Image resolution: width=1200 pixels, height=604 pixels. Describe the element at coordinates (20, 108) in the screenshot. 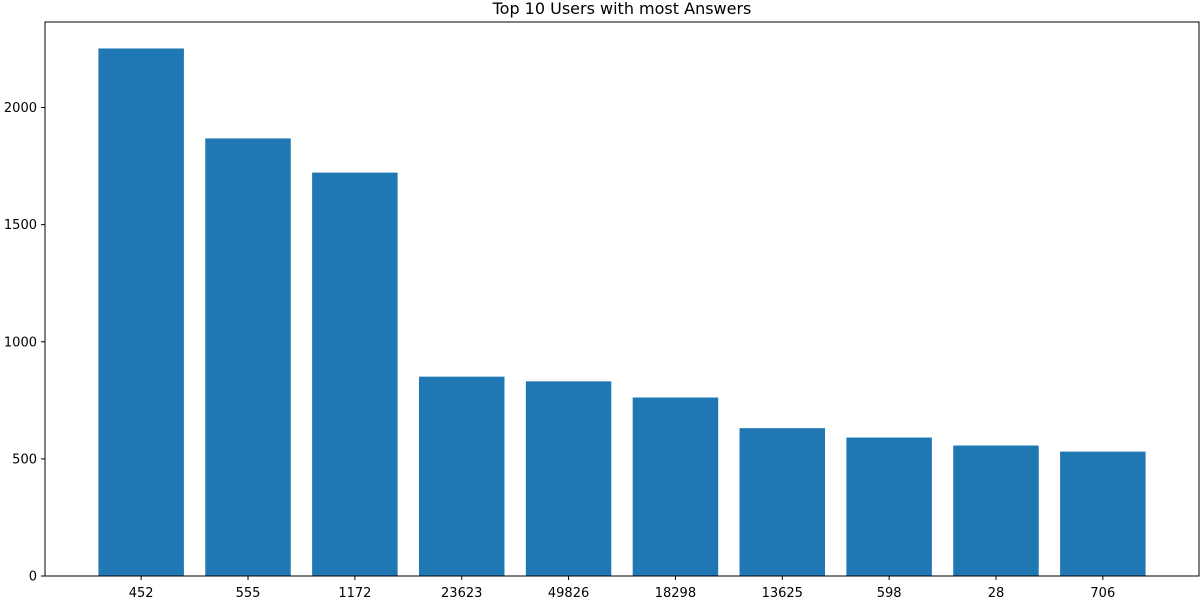

I see `y-tick-label: 2000` at that location.